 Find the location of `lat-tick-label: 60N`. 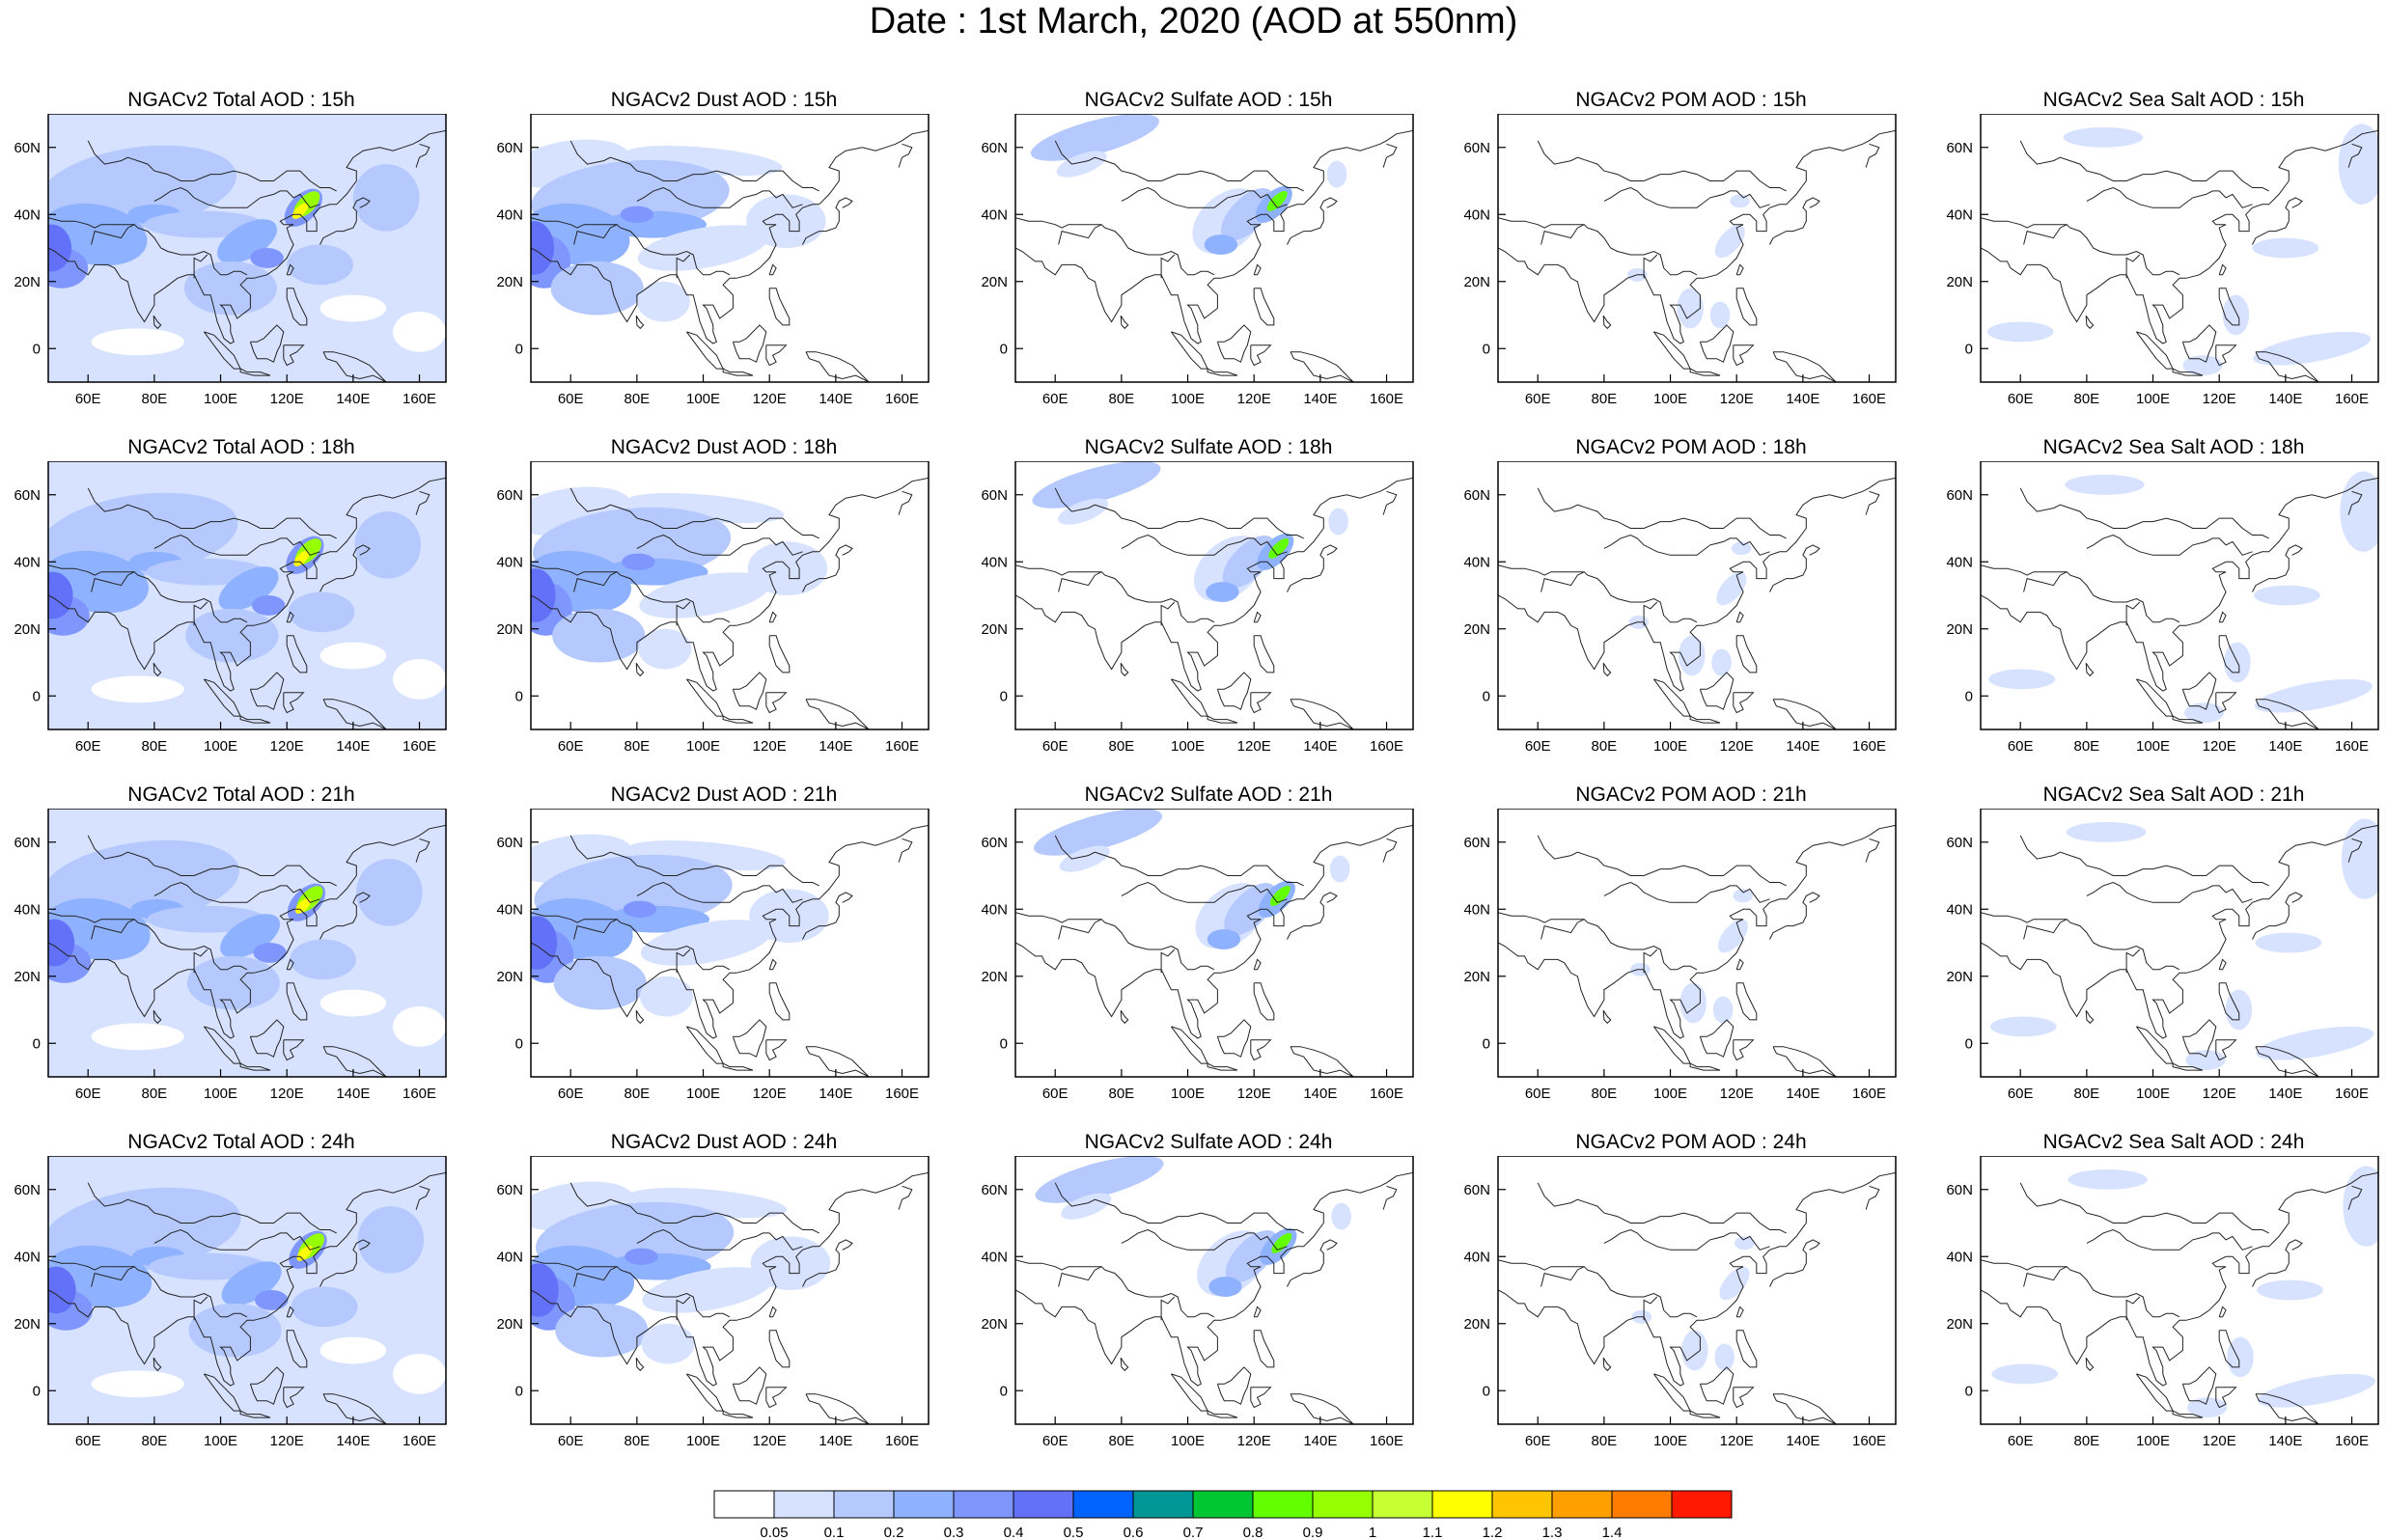

lat-tick-label: 60N is located at coordinates (1959, 495).